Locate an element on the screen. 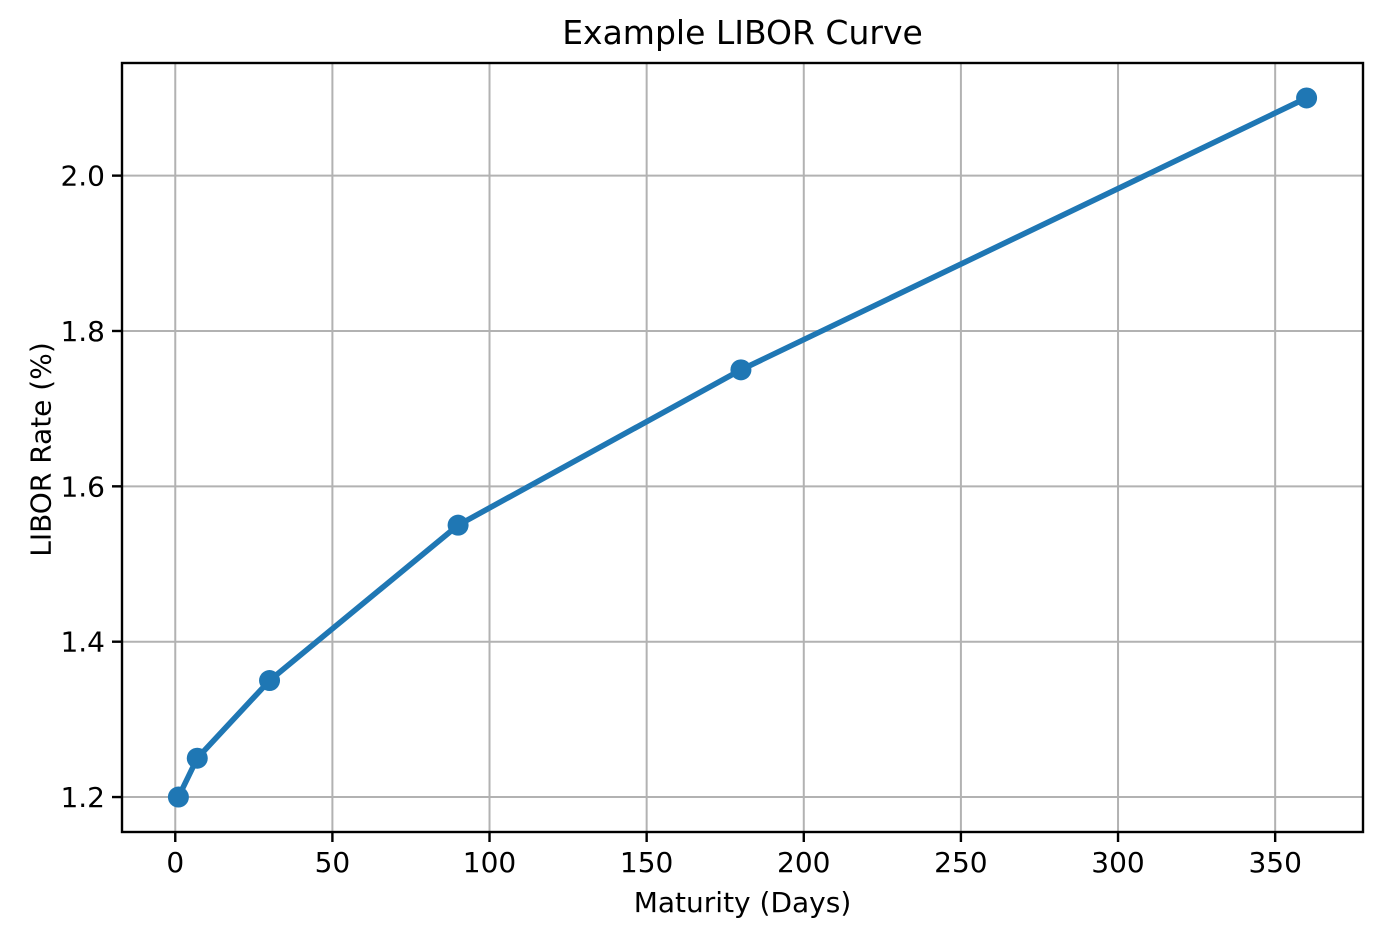 The height and width of the screenshot is (939, 1382). y-tick-label: 1.6 is located at coordinates (82, 486).